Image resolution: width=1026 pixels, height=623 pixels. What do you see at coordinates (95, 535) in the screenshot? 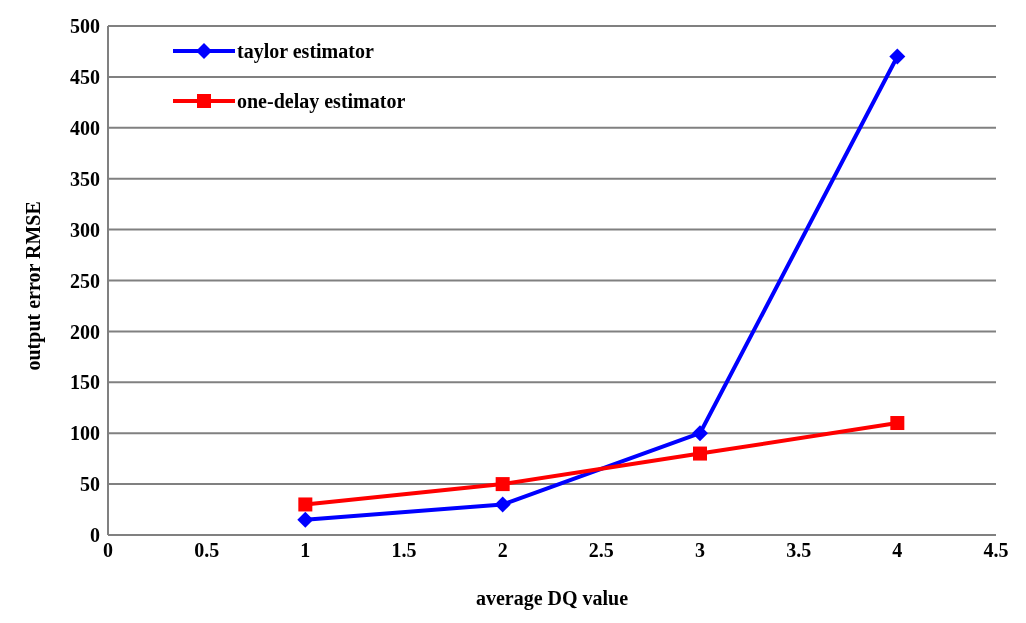
I see `y-tick-label: 0` at bounding box center [95, 535].